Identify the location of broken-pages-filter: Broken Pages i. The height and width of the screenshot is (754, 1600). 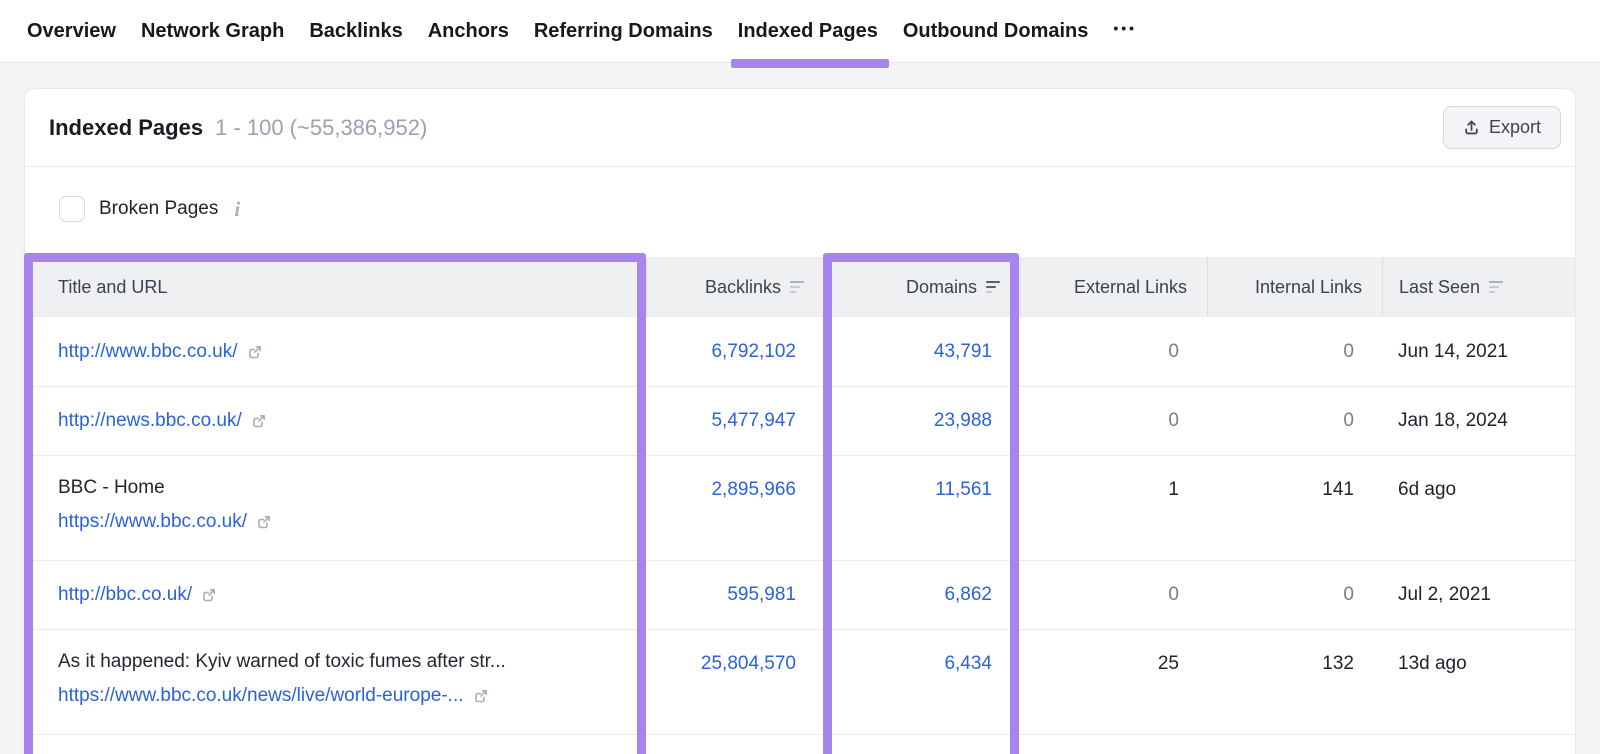
(800, 212).